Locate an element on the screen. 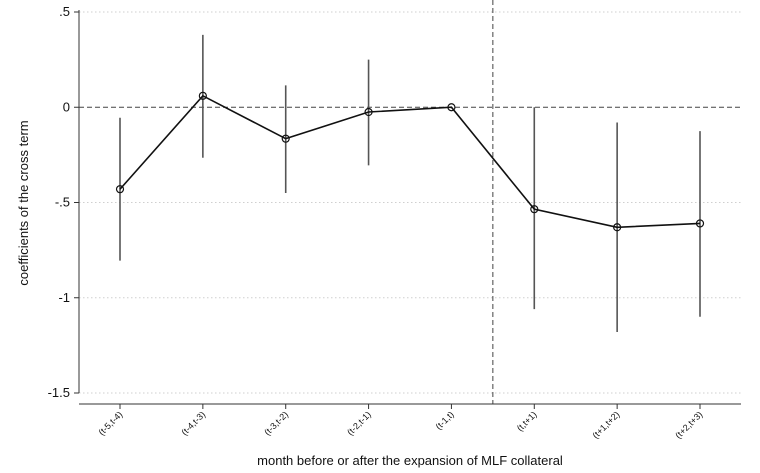 The width and height of the screenshot is (760, 473). y-tick-label: 0 is located at coordinates (66, 106).